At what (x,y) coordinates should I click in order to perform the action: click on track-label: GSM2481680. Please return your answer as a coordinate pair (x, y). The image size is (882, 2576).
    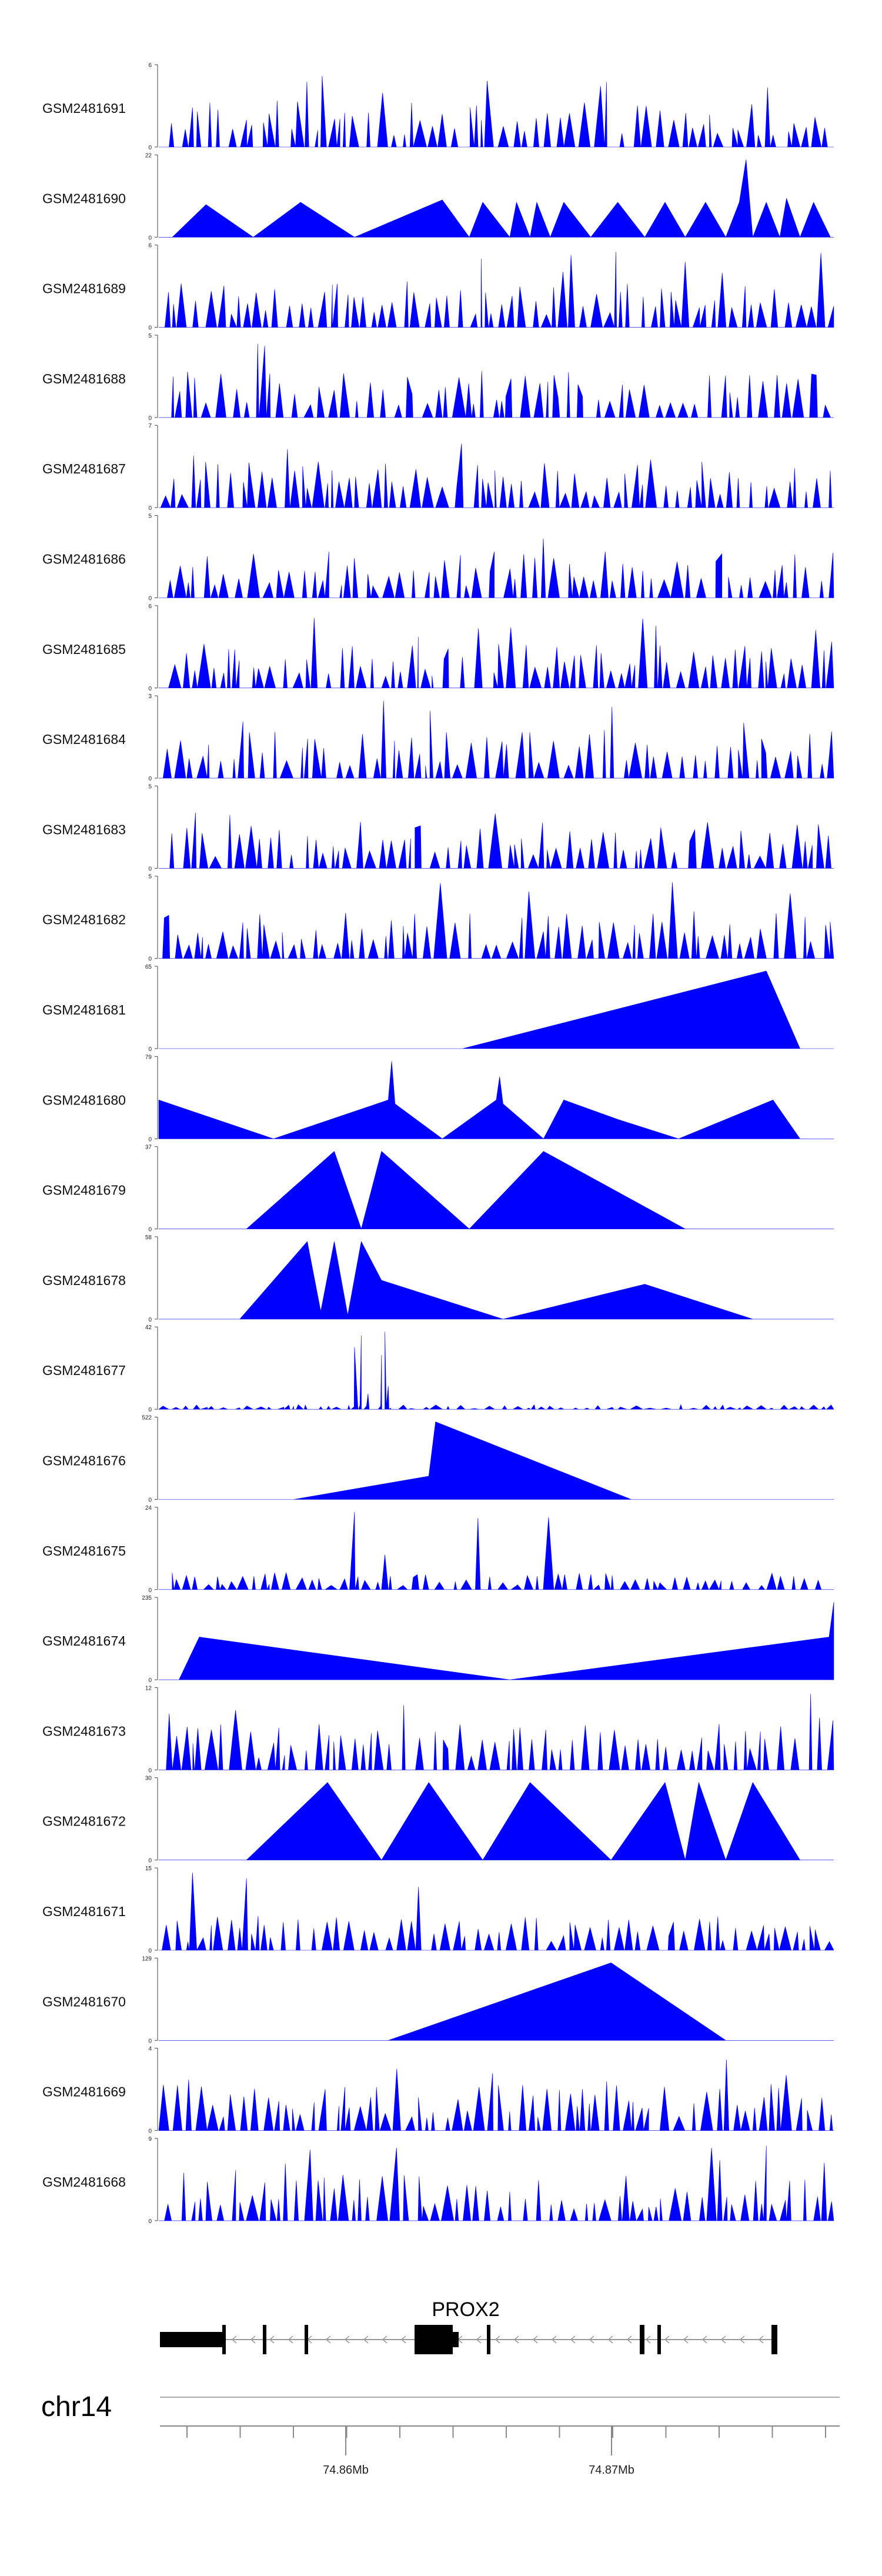
    Looking at the image, I should click on (84, 1099).